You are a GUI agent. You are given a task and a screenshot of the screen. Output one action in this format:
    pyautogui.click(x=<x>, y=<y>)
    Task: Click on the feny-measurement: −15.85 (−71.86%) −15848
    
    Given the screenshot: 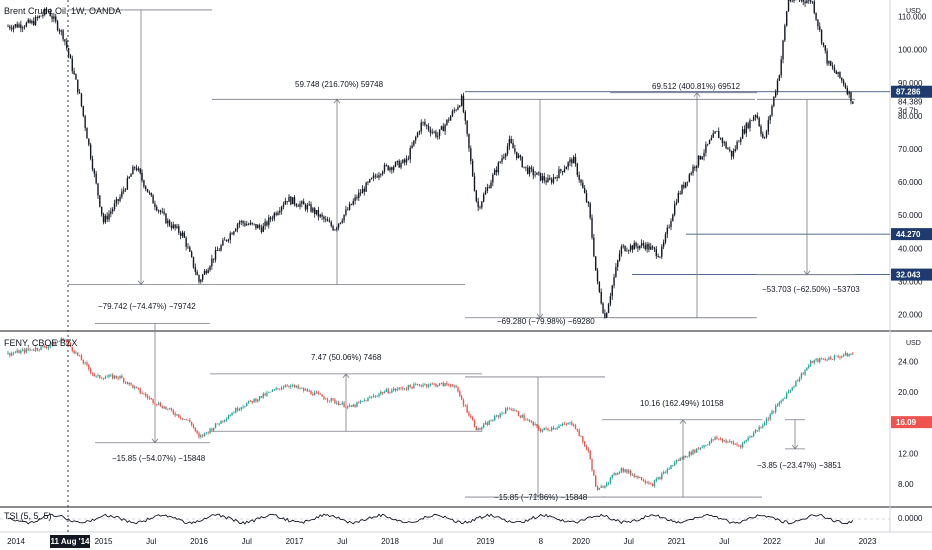 What is the action you would take?
    pyautogui.click(x=535, y=439)
    